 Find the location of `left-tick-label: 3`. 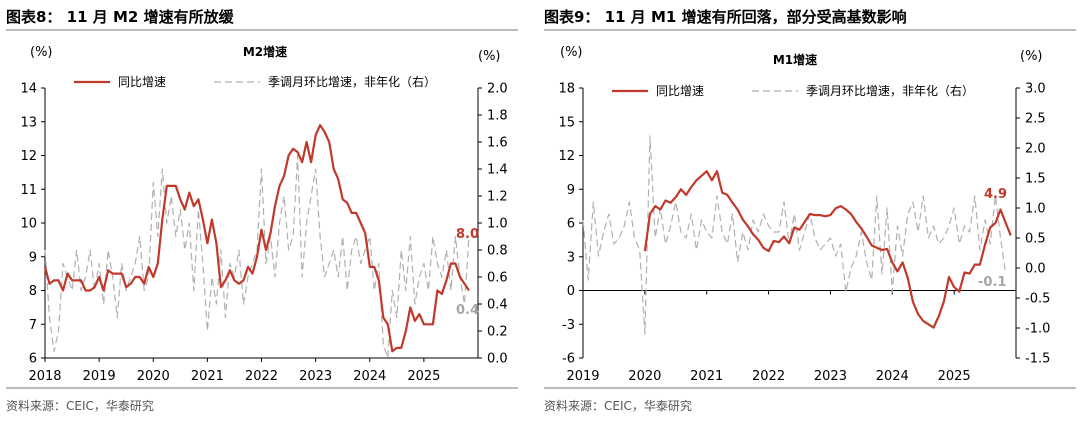

left-tick-label: 3 is located at coordinates (571, 257).